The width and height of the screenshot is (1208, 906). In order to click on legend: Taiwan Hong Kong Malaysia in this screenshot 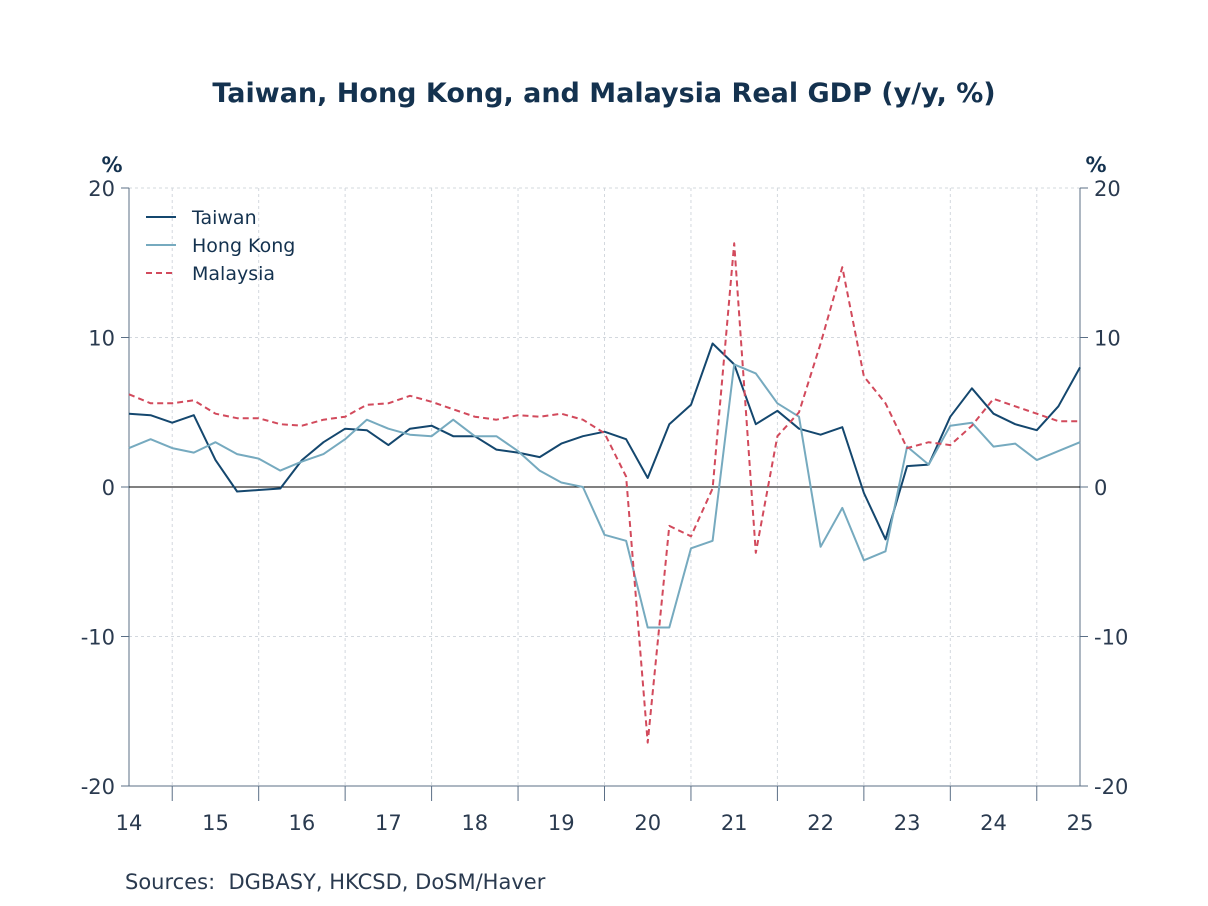, I will do `click(220, 246)`.